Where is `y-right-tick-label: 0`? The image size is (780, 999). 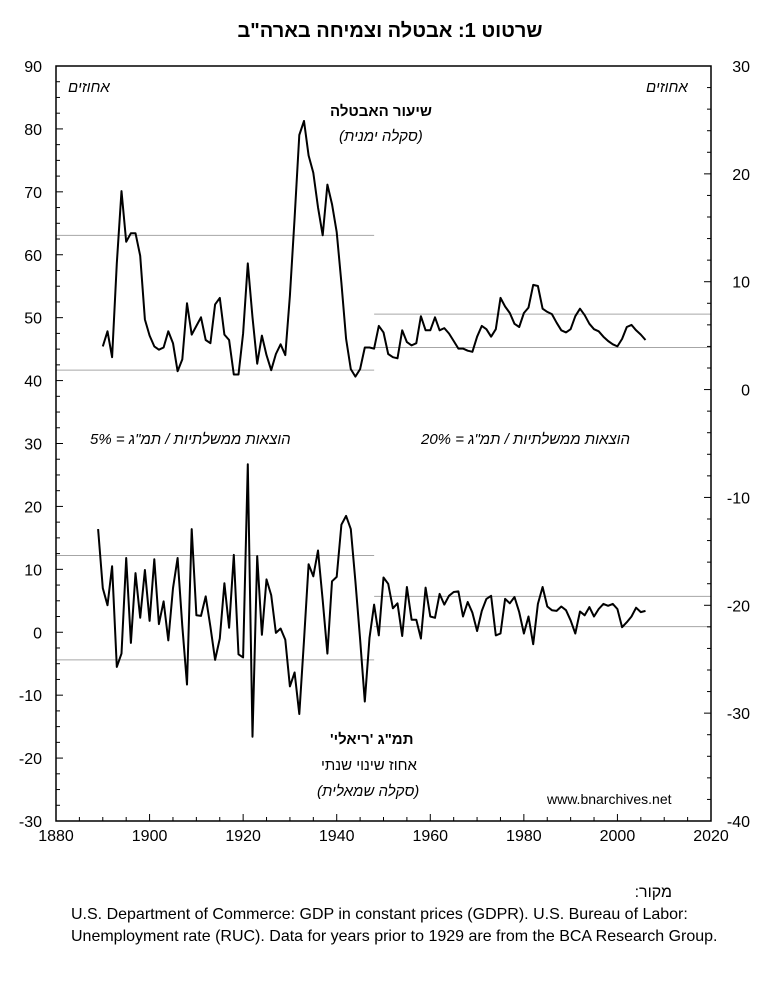
y-right-tick-label: 0 is located at coordinates (745, 391).